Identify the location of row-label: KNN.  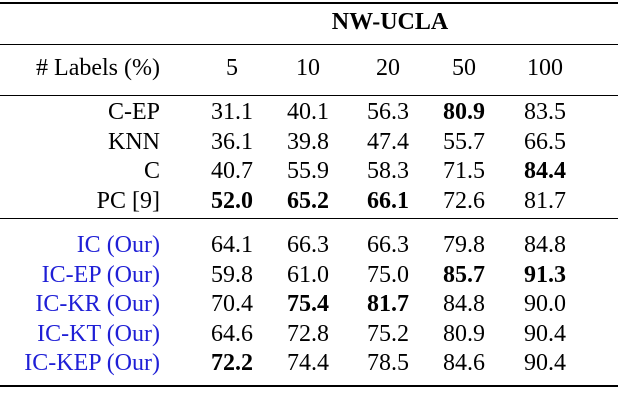
(134, 141).